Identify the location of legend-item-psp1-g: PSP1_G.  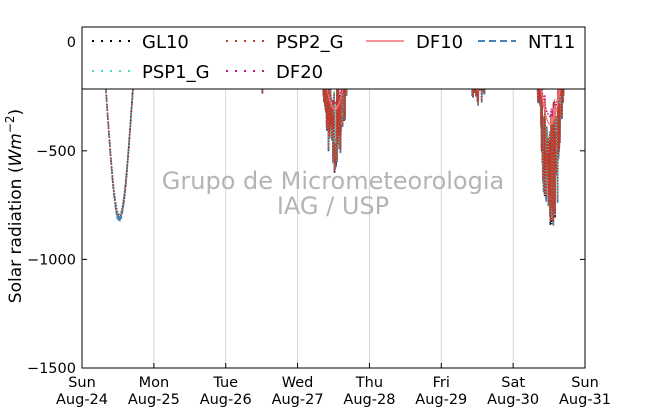
(151, 72).